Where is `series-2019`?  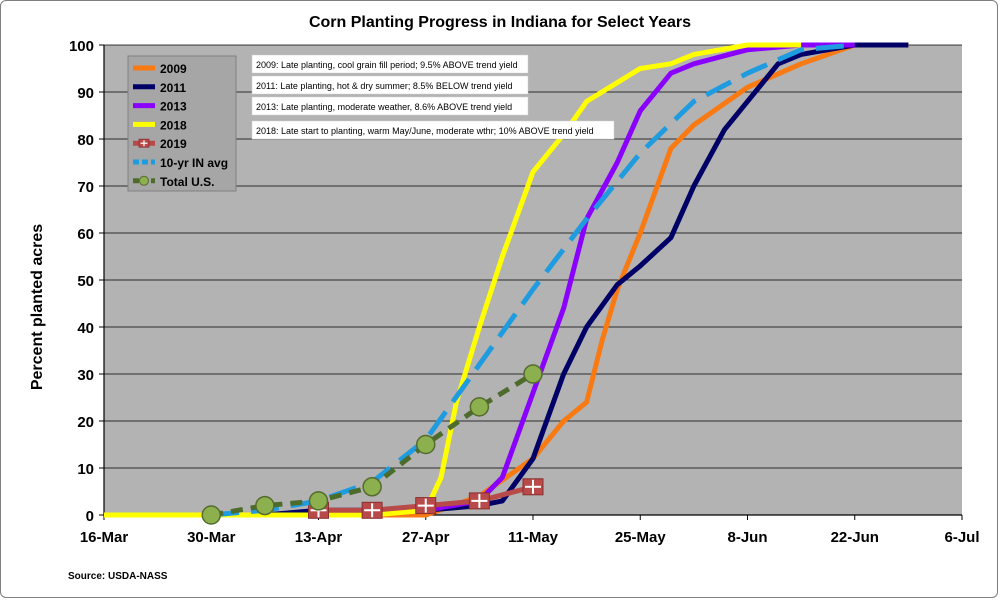
series-2019 is located at coordinates (426, 498).